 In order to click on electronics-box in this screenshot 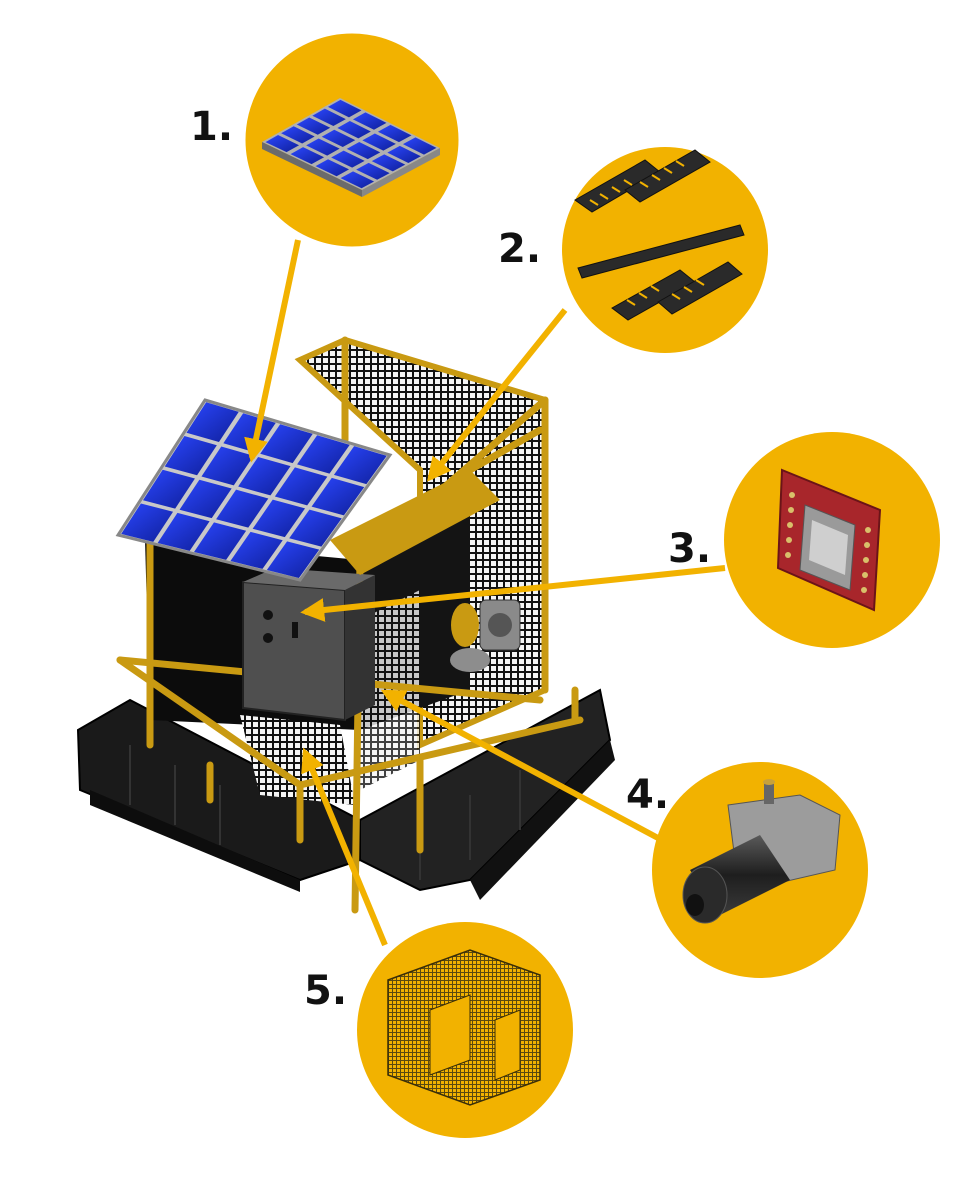, I will do `click(308, 645)`.